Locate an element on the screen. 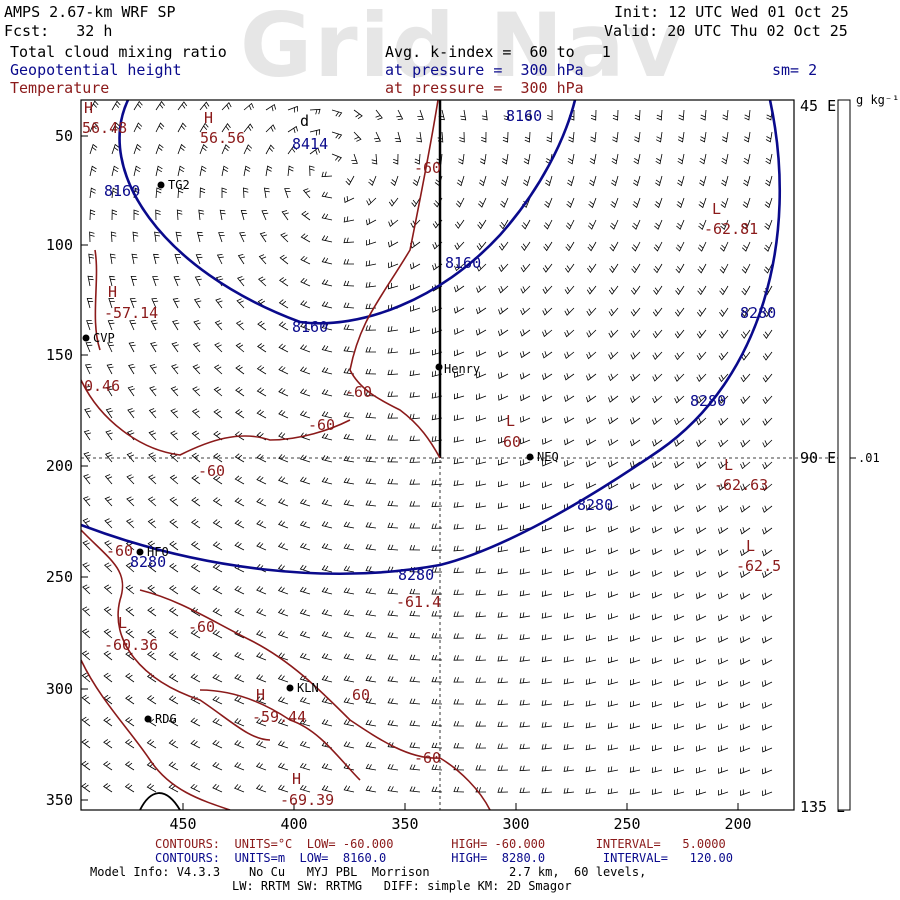 The image size is (900, 900). station-hfo: HFO is located at coordinates (152, 552).